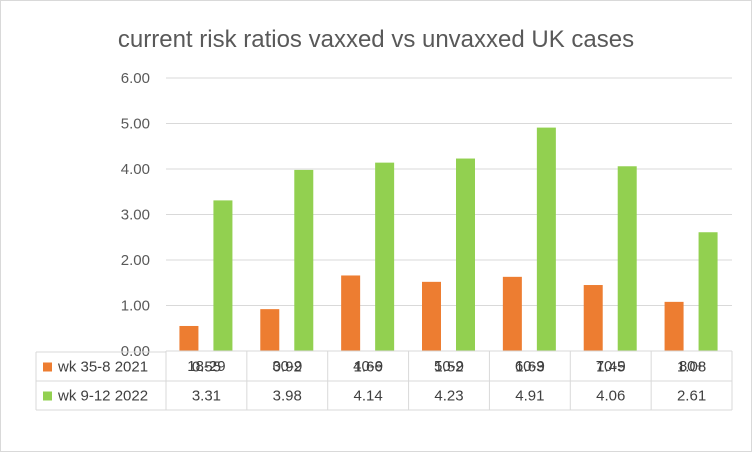 Image resolution: width=752 pixels, height=452 pixels. What do you see at coordinates (135, 78) in the screenshot?
I see `y-tick-label: 6.00` at bounding box center [135, 78].